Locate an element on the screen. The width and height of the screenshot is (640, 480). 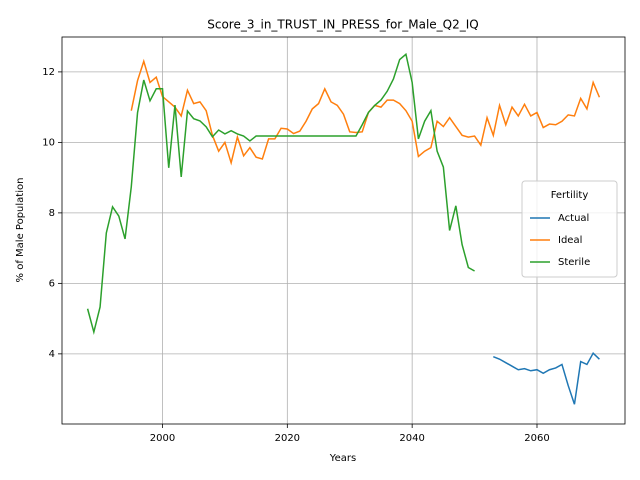
x-tick-label: 2020 is located at coordinates (287, 438).